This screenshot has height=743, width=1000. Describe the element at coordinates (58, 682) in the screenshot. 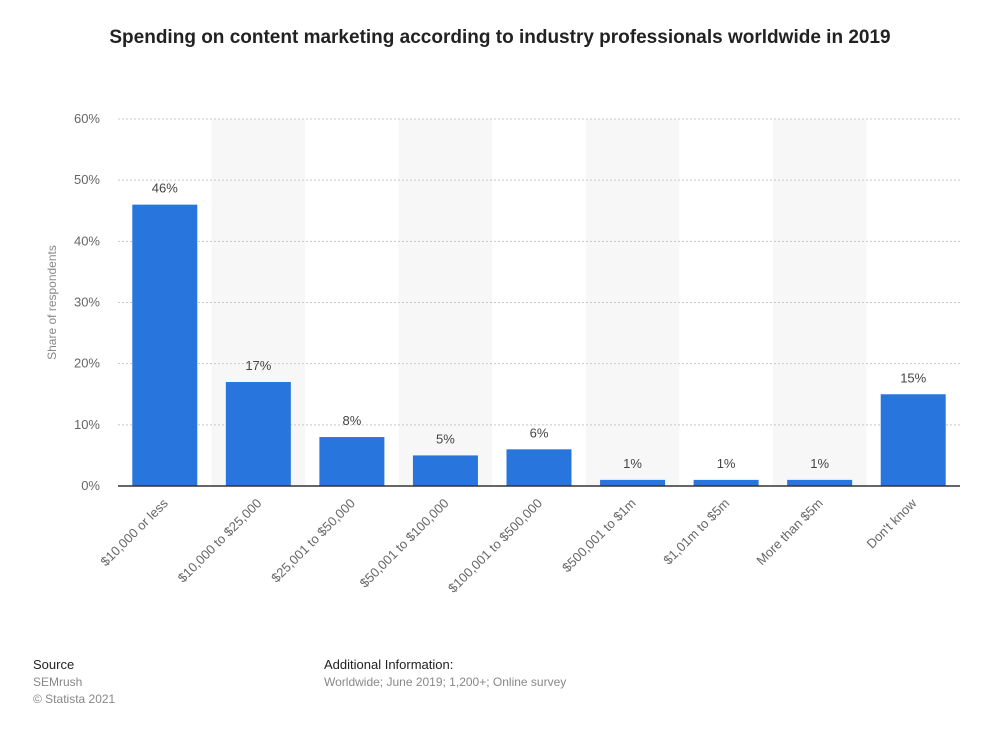

I see `source-name: SEMrush` at that location.